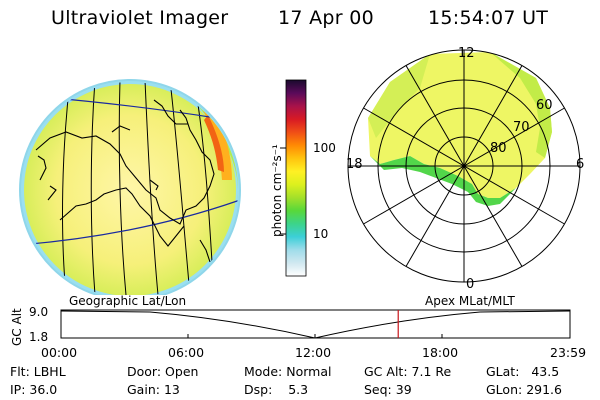 The image size is (600, 400). Describe the element at coordinates (503, 371) in the screenshot. I see `glat-label: GLat:` at that location.